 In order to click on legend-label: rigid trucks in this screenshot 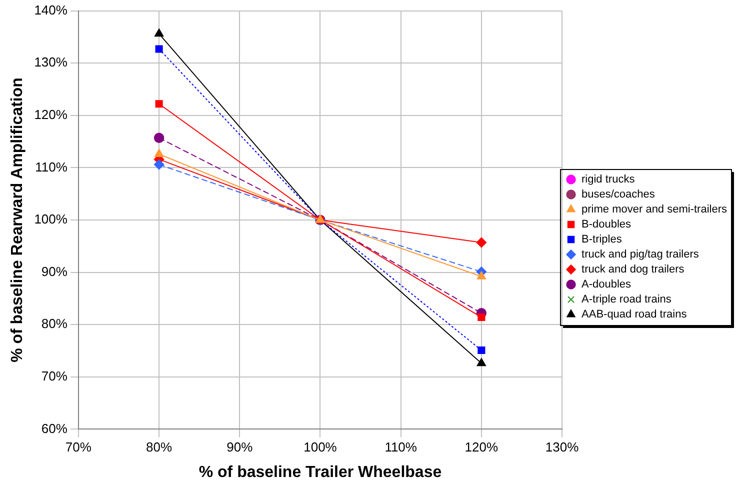, I will do `click(609, 180)`.